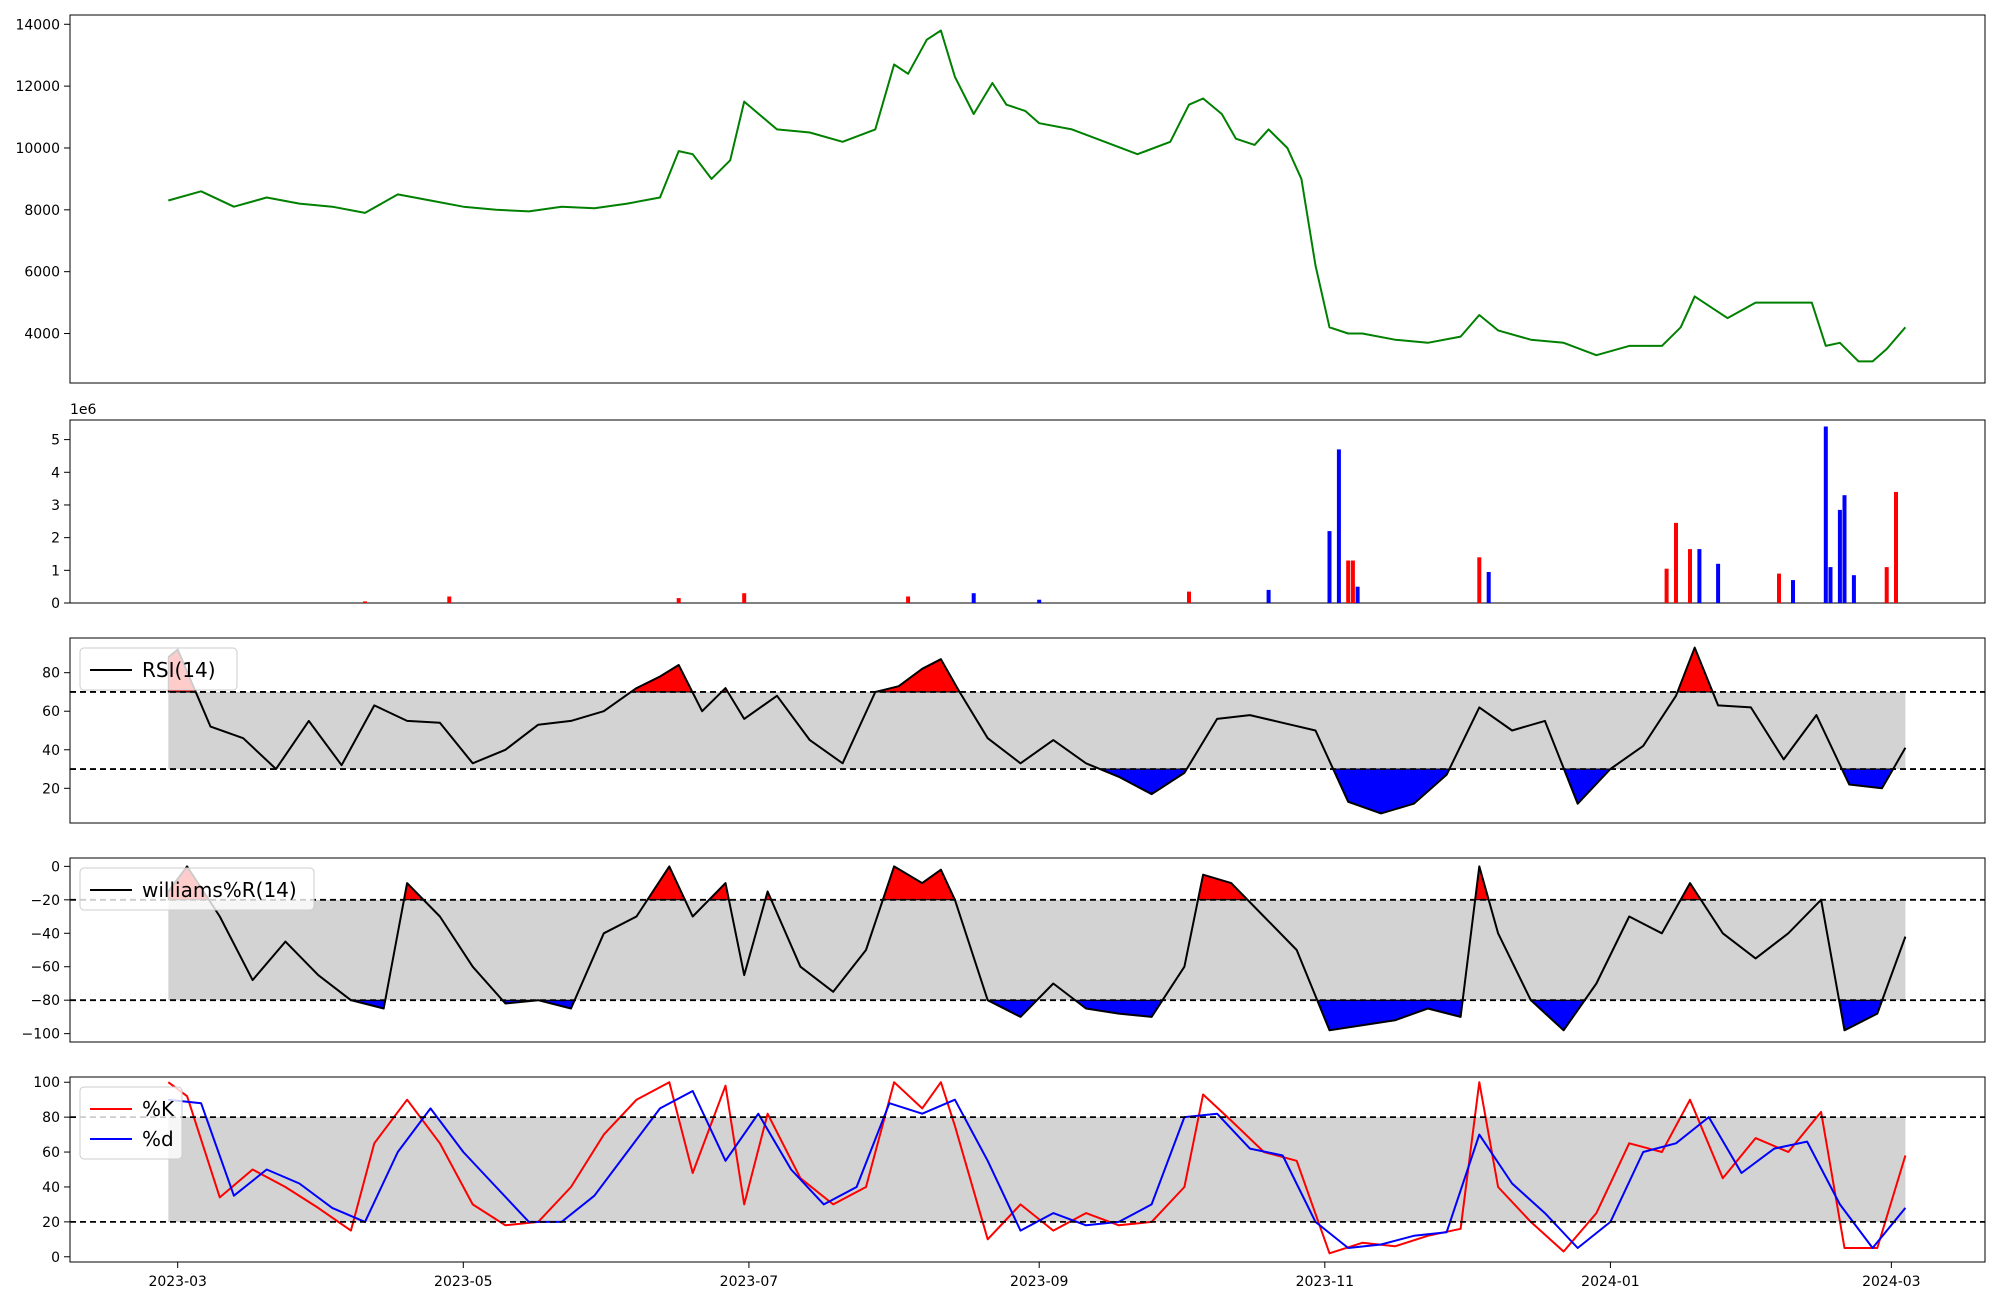  I want to click on y-tick-label: 1, so click(55, 571).